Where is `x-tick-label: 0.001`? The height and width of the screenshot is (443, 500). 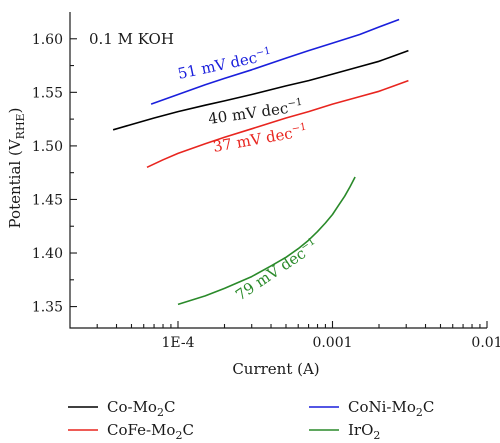
x-tick-label: 0.001 is located at coordinates (332, 343).